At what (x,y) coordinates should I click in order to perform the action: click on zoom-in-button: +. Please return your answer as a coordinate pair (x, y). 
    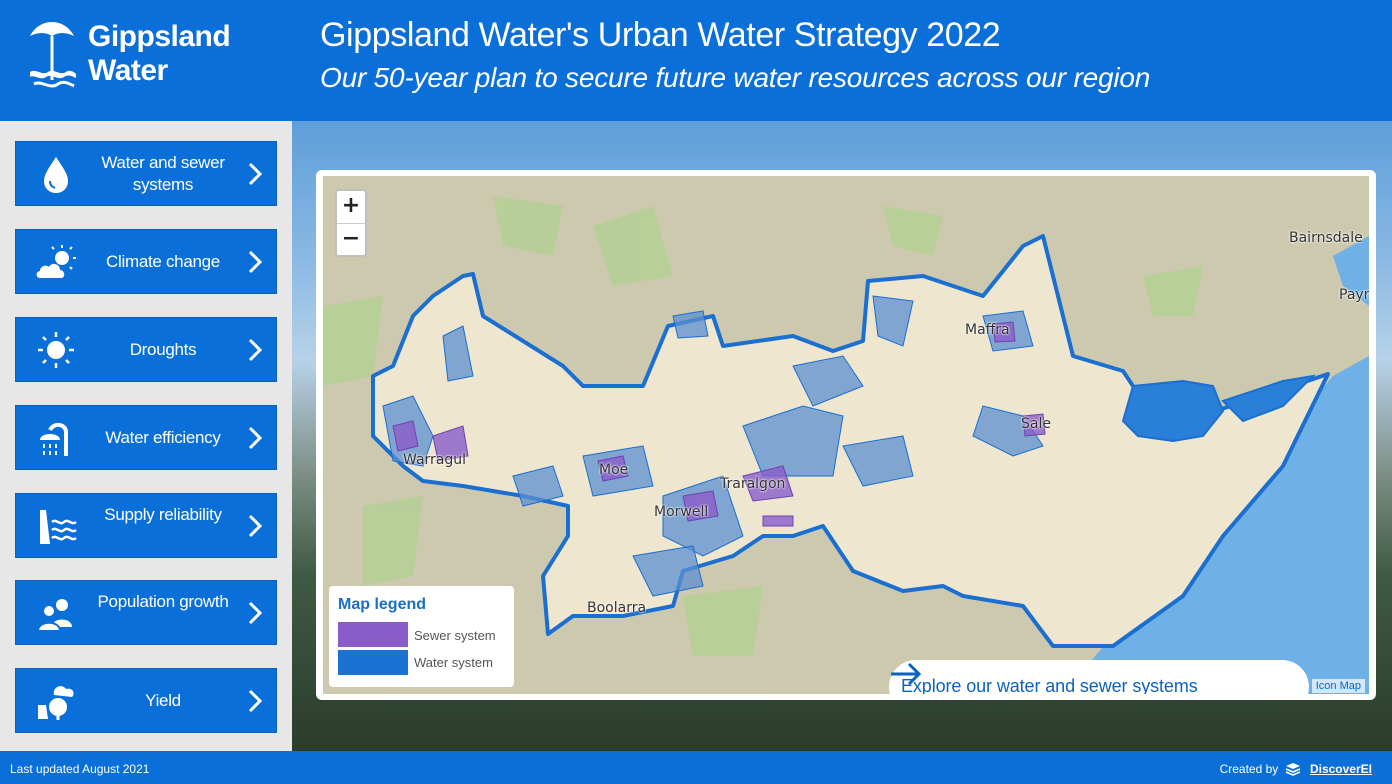
    Looking at the image, I should click on (351, 207).